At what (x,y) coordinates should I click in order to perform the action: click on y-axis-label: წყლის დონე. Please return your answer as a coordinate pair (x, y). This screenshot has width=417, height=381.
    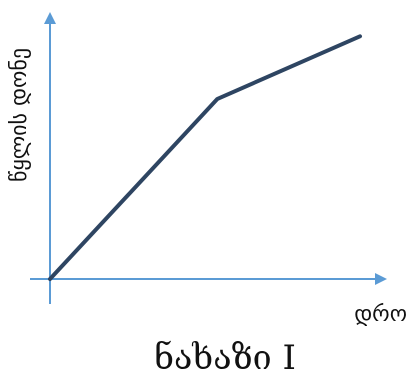
    Looking at the image, I should click on (19, 115).